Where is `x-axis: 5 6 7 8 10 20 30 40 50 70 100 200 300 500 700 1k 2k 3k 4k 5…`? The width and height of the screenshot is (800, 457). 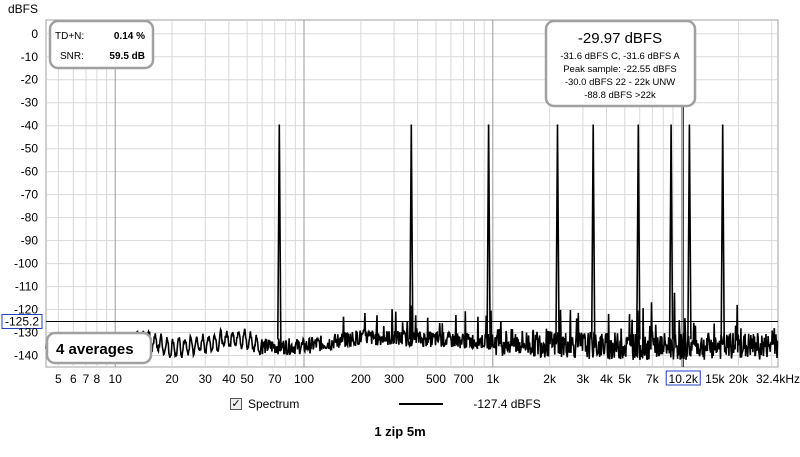 x-axis: 5 6 7 8 10 20 30 40 50 70 100 200 300 500 700 1k 2k 3k 4k 5… is located at coordinates (402, 379).